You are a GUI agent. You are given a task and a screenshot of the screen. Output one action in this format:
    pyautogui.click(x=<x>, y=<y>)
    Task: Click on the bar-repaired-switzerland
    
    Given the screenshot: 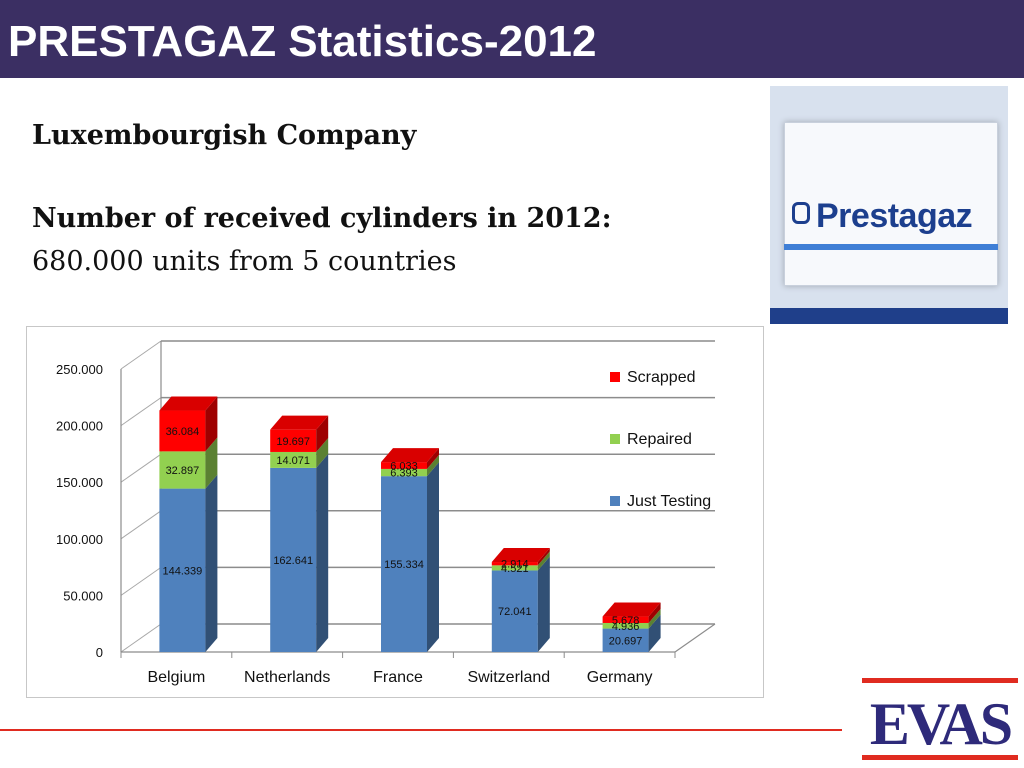 What is the action you would take?
    pyautogui.click(x=514, y=568)
    